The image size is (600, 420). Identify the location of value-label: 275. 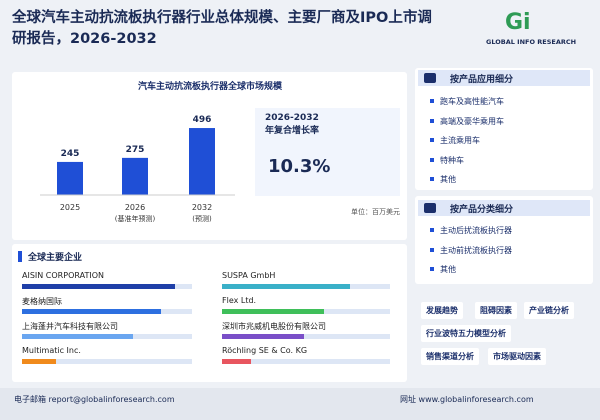
(135, 150).